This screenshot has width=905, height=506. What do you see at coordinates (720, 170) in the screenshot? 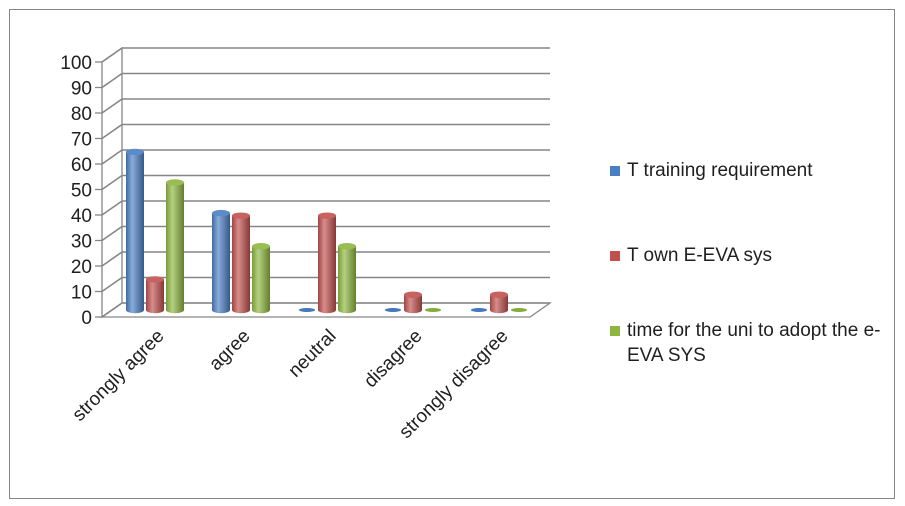
I see `legend-label: T training requirement` at bounding box center [720, 170].